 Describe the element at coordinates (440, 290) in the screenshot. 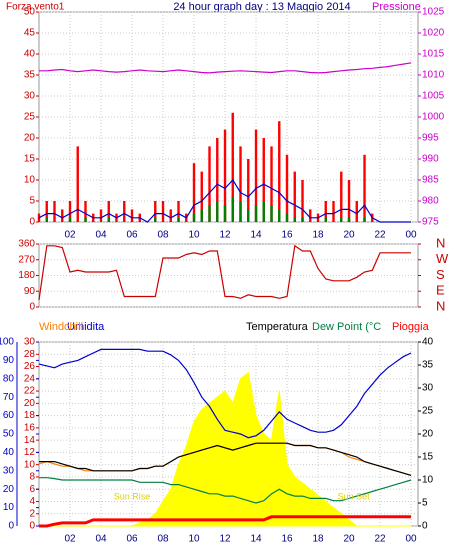

I see `y2-tick-label: E` at that location.